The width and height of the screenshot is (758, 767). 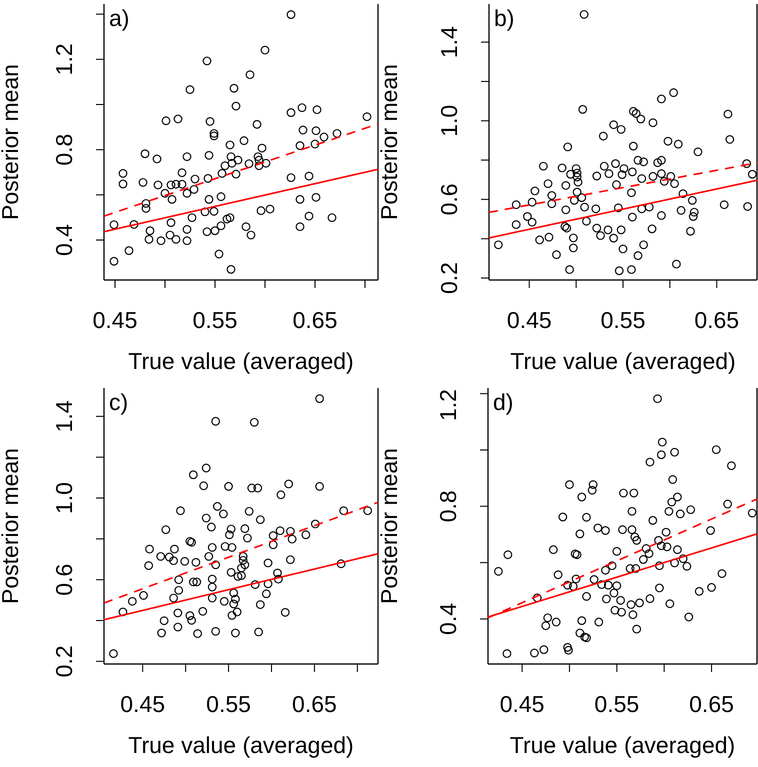 What do you see at coordinates (504, 18) in the screenshot?
I see `annotation: b)` at bounding box center [504, 18].